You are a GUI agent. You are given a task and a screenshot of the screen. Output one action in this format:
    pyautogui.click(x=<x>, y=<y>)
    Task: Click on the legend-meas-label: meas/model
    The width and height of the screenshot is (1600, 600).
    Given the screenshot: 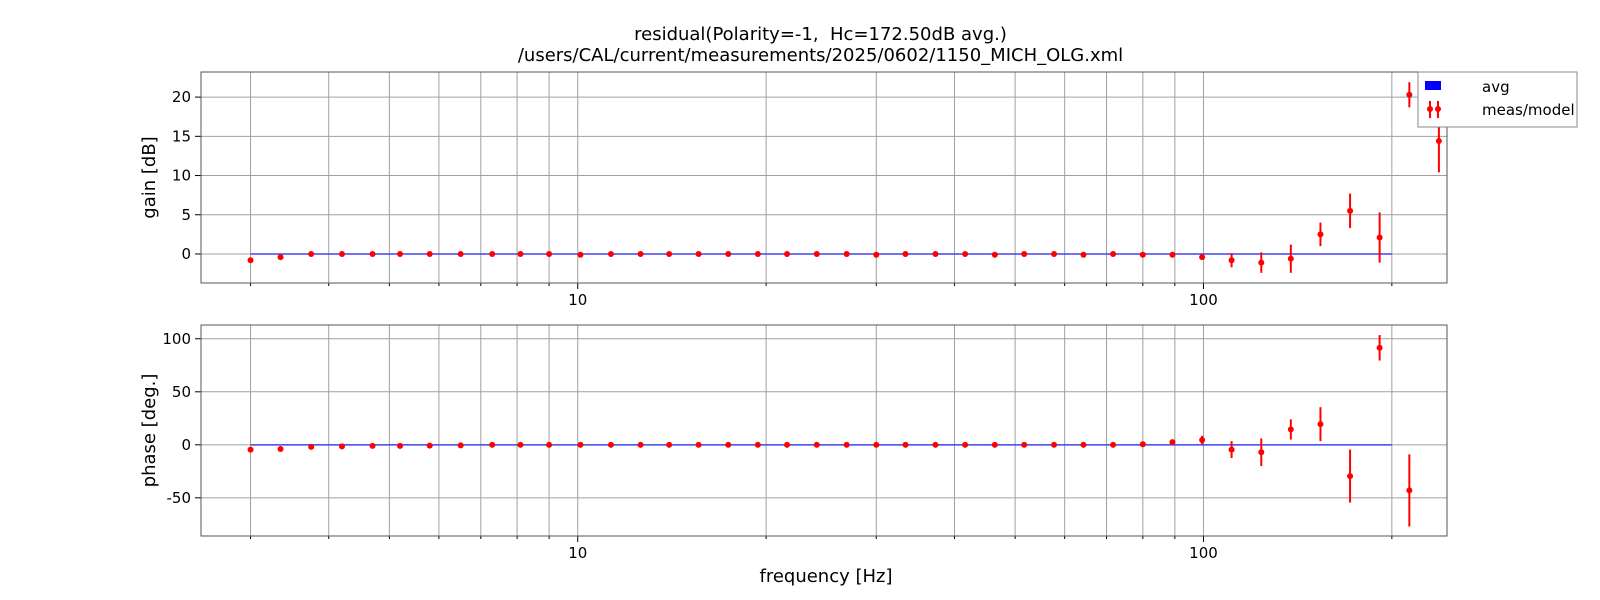 What is the action you would take?
    pyautogui.click(x=1528, y=110)
    